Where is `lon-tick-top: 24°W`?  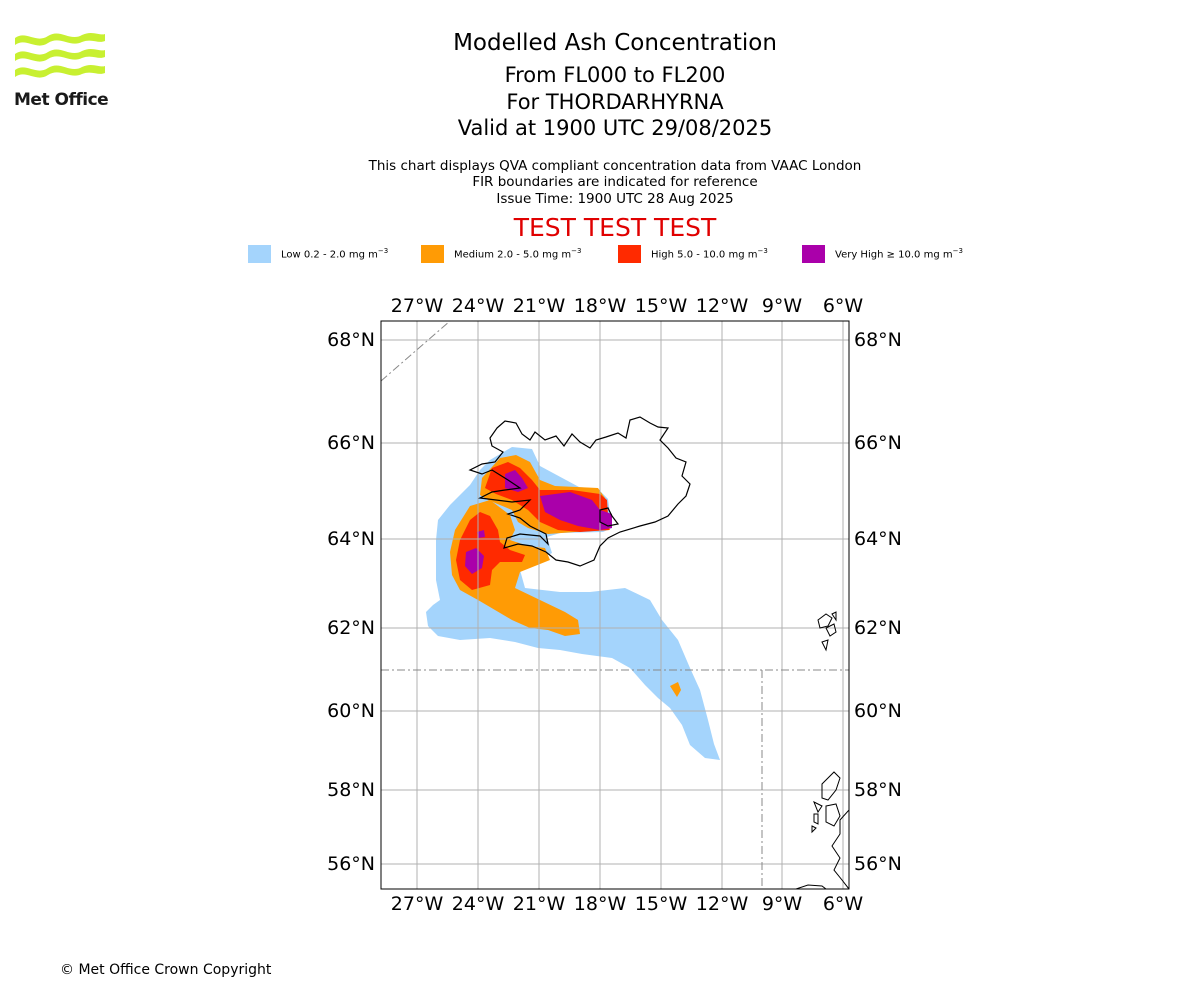
lon-tick-top: 24°W is located at coordinates (478, 306).